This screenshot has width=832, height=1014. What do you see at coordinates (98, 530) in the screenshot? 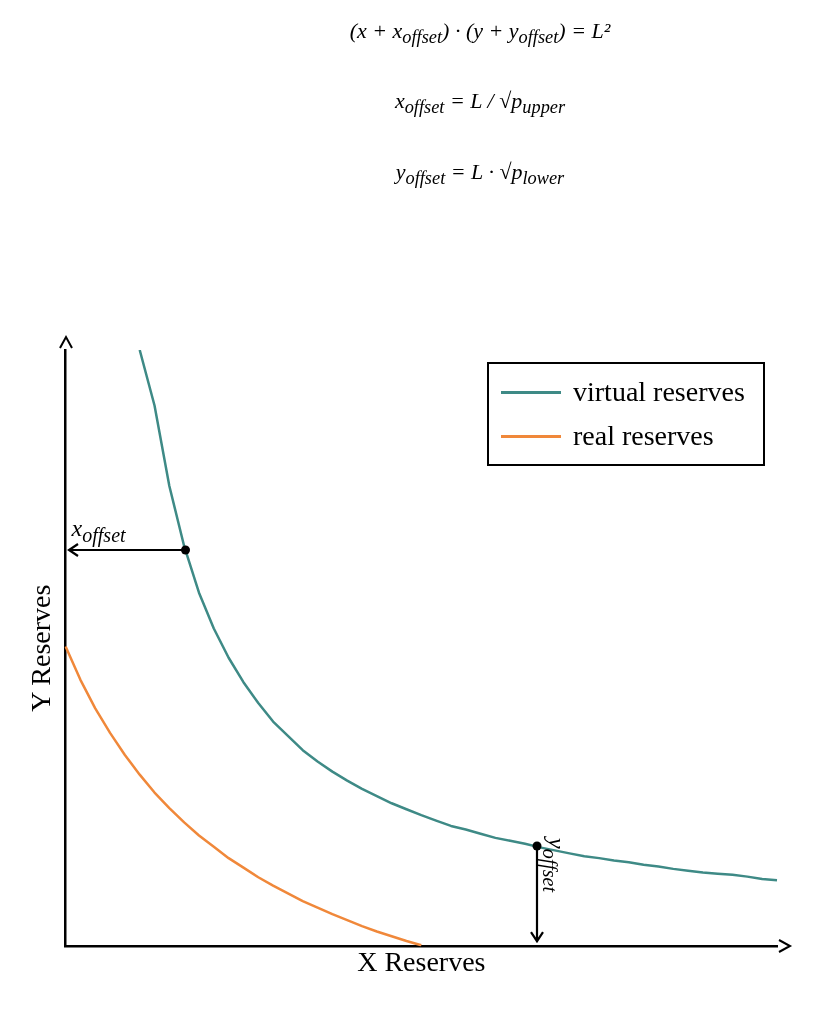
I see `annotation: x$_{offset}$` at bounding box center [98, 530].